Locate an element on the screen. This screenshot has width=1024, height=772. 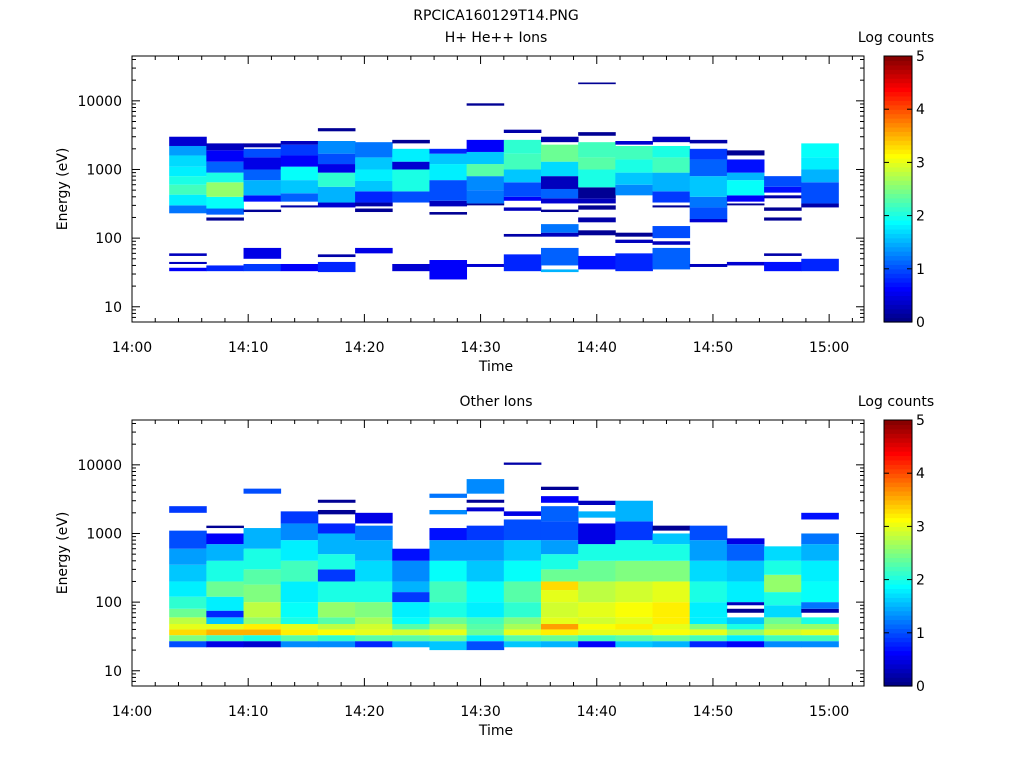
colorbar: 0 1 2 3 4 5 is located at coordinates (904, 554).